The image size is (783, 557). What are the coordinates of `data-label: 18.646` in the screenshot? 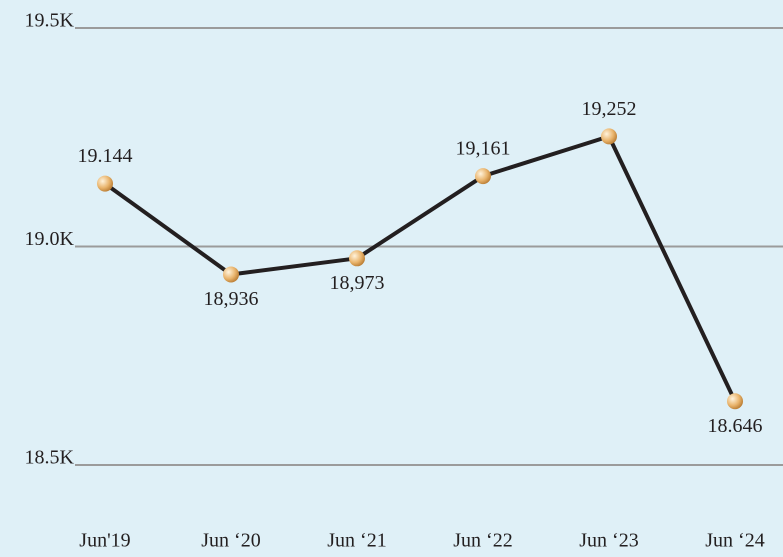 It's located at (735, 426).